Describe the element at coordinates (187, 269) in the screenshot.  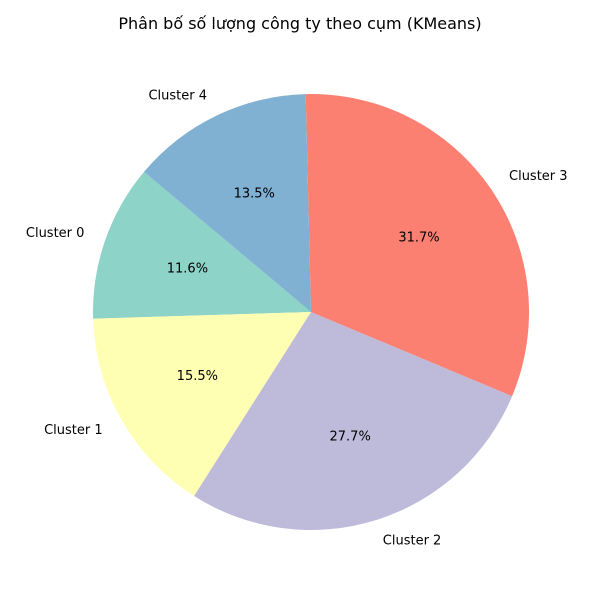
I see `slice-percent-cluster-0: 11.6%` at that location.